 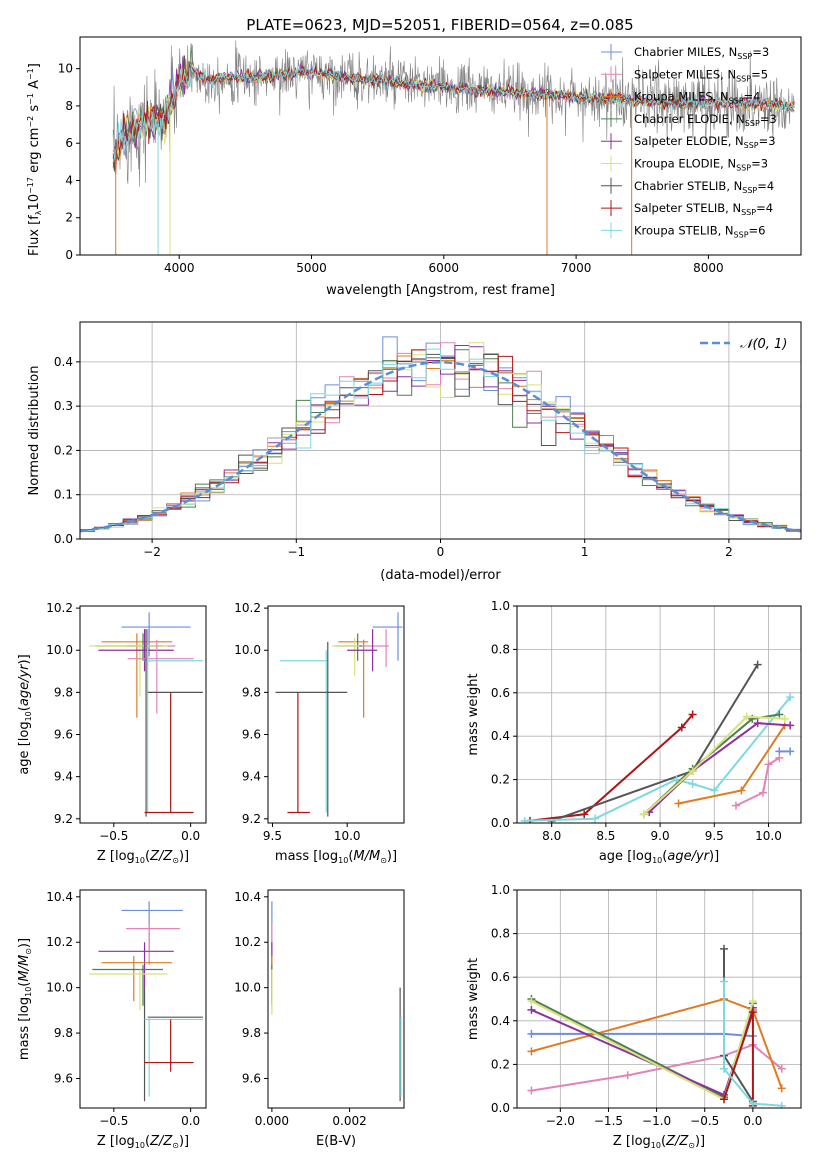 What do you see at coordinates (69, 255) in the screenshot?
I see `y-tick-label: 0` at bounding box center [69, 255].